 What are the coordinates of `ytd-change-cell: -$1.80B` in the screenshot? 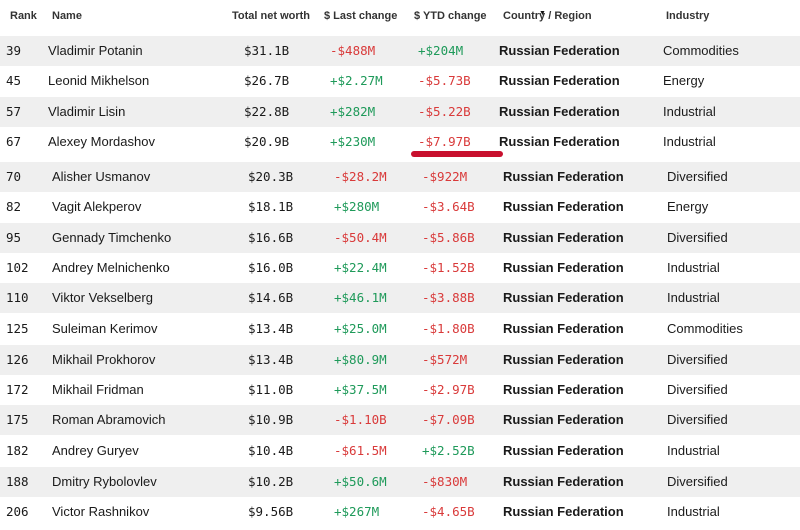 It's located at (448, 328).